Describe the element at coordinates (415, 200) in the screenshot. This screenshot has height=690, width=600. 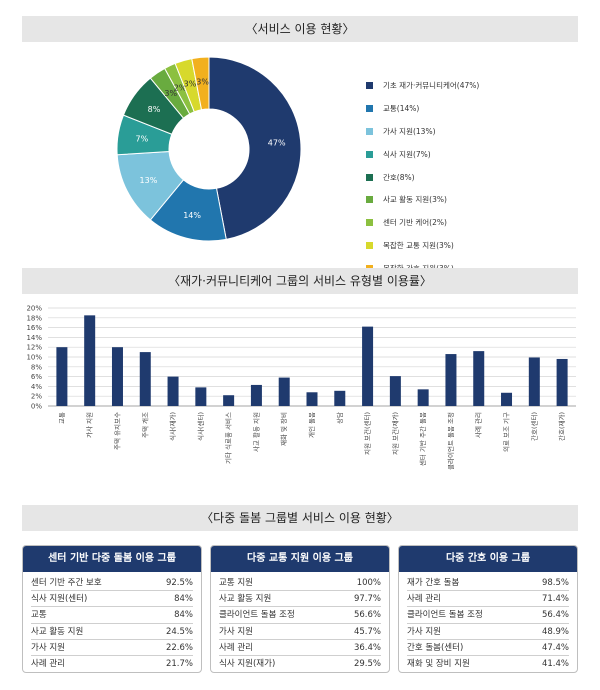
I see `legend-label: 사교 활동 지원(3%)` at that location.